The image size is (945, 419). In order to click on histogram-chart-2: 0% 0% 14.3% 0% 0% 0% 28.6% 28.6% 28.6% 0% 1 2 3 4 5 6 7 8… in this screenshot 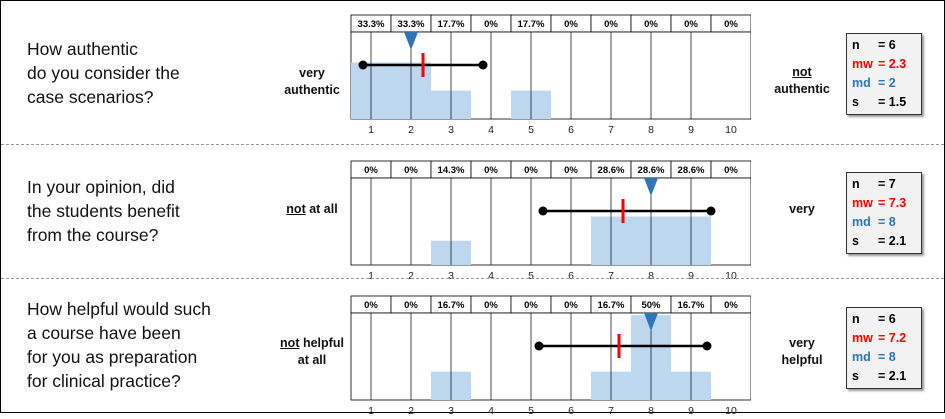, I will do `click(550, 221)`.